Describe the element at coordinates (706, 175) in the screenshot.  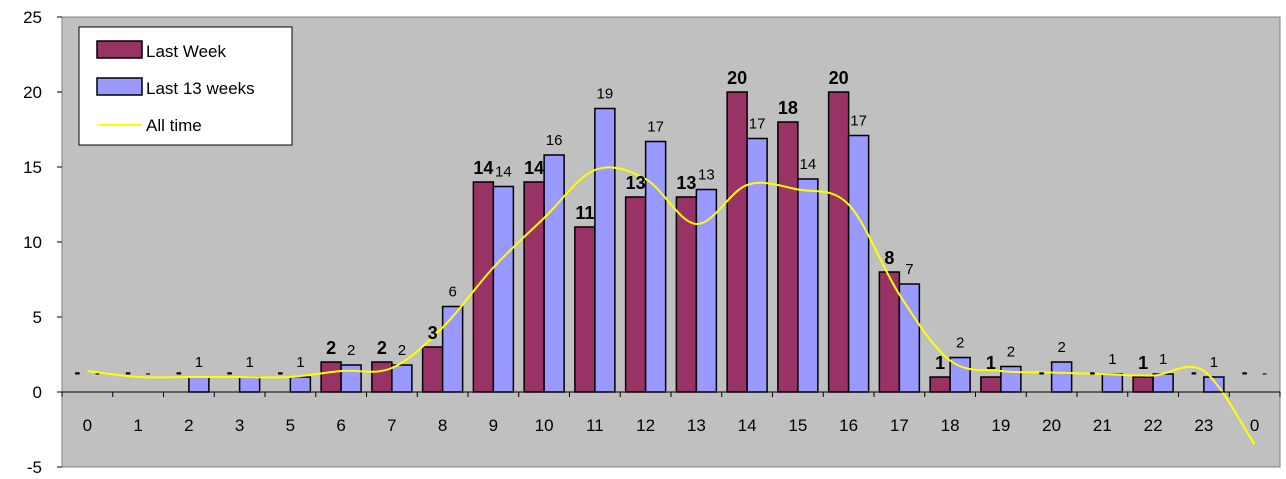
I see `last-13-weeks-data-label: 13` at that location.